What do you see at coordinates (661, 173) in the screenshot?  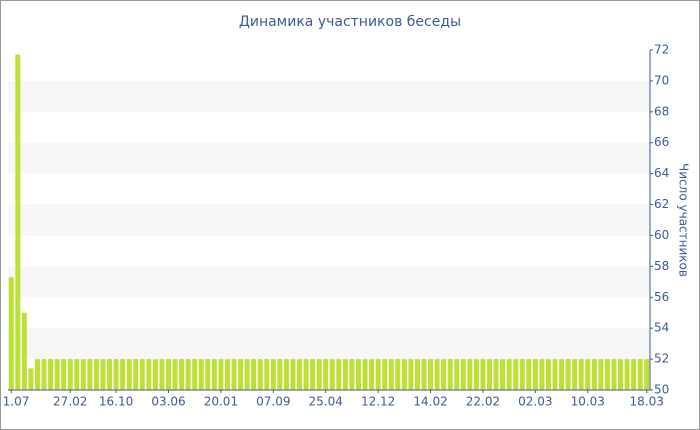 I see `y-tick-label: 64` at bounding box center [661, 173].